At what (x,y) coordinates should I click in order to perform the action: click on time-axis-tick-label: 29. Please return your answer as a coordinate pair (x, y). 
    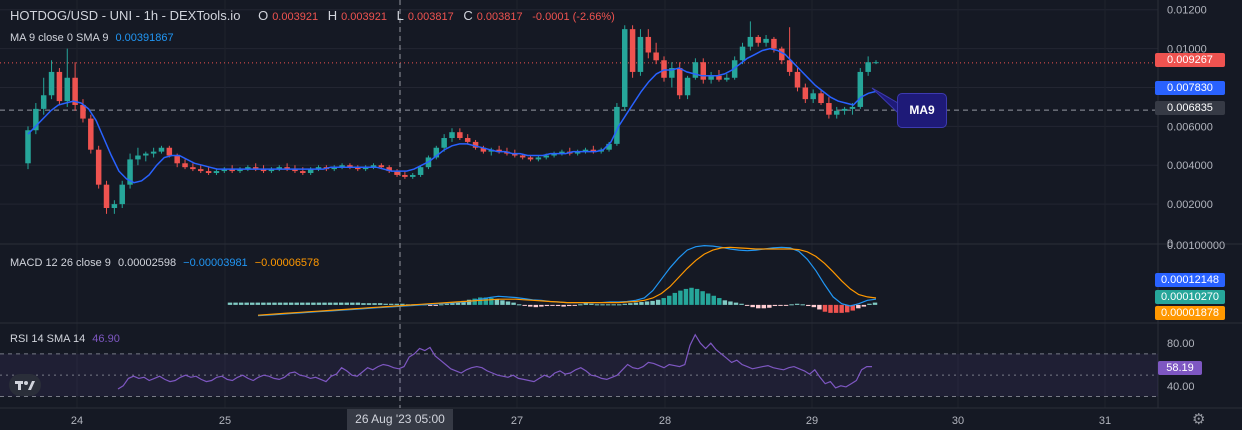
    Looking at the image, I should click on (812, 421).